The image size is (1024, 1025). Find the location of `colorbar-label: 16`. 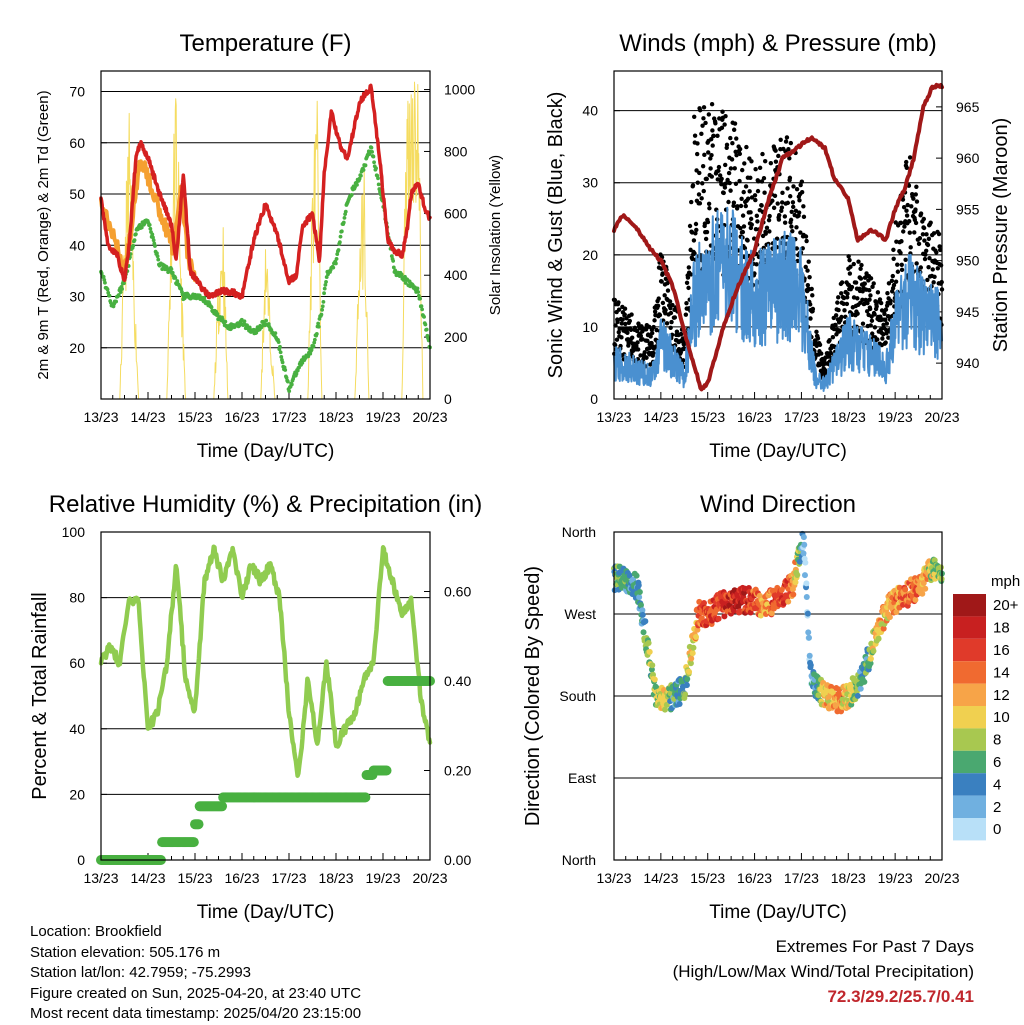

colorbar-label: 16 is located at coordinates (1001, 650).